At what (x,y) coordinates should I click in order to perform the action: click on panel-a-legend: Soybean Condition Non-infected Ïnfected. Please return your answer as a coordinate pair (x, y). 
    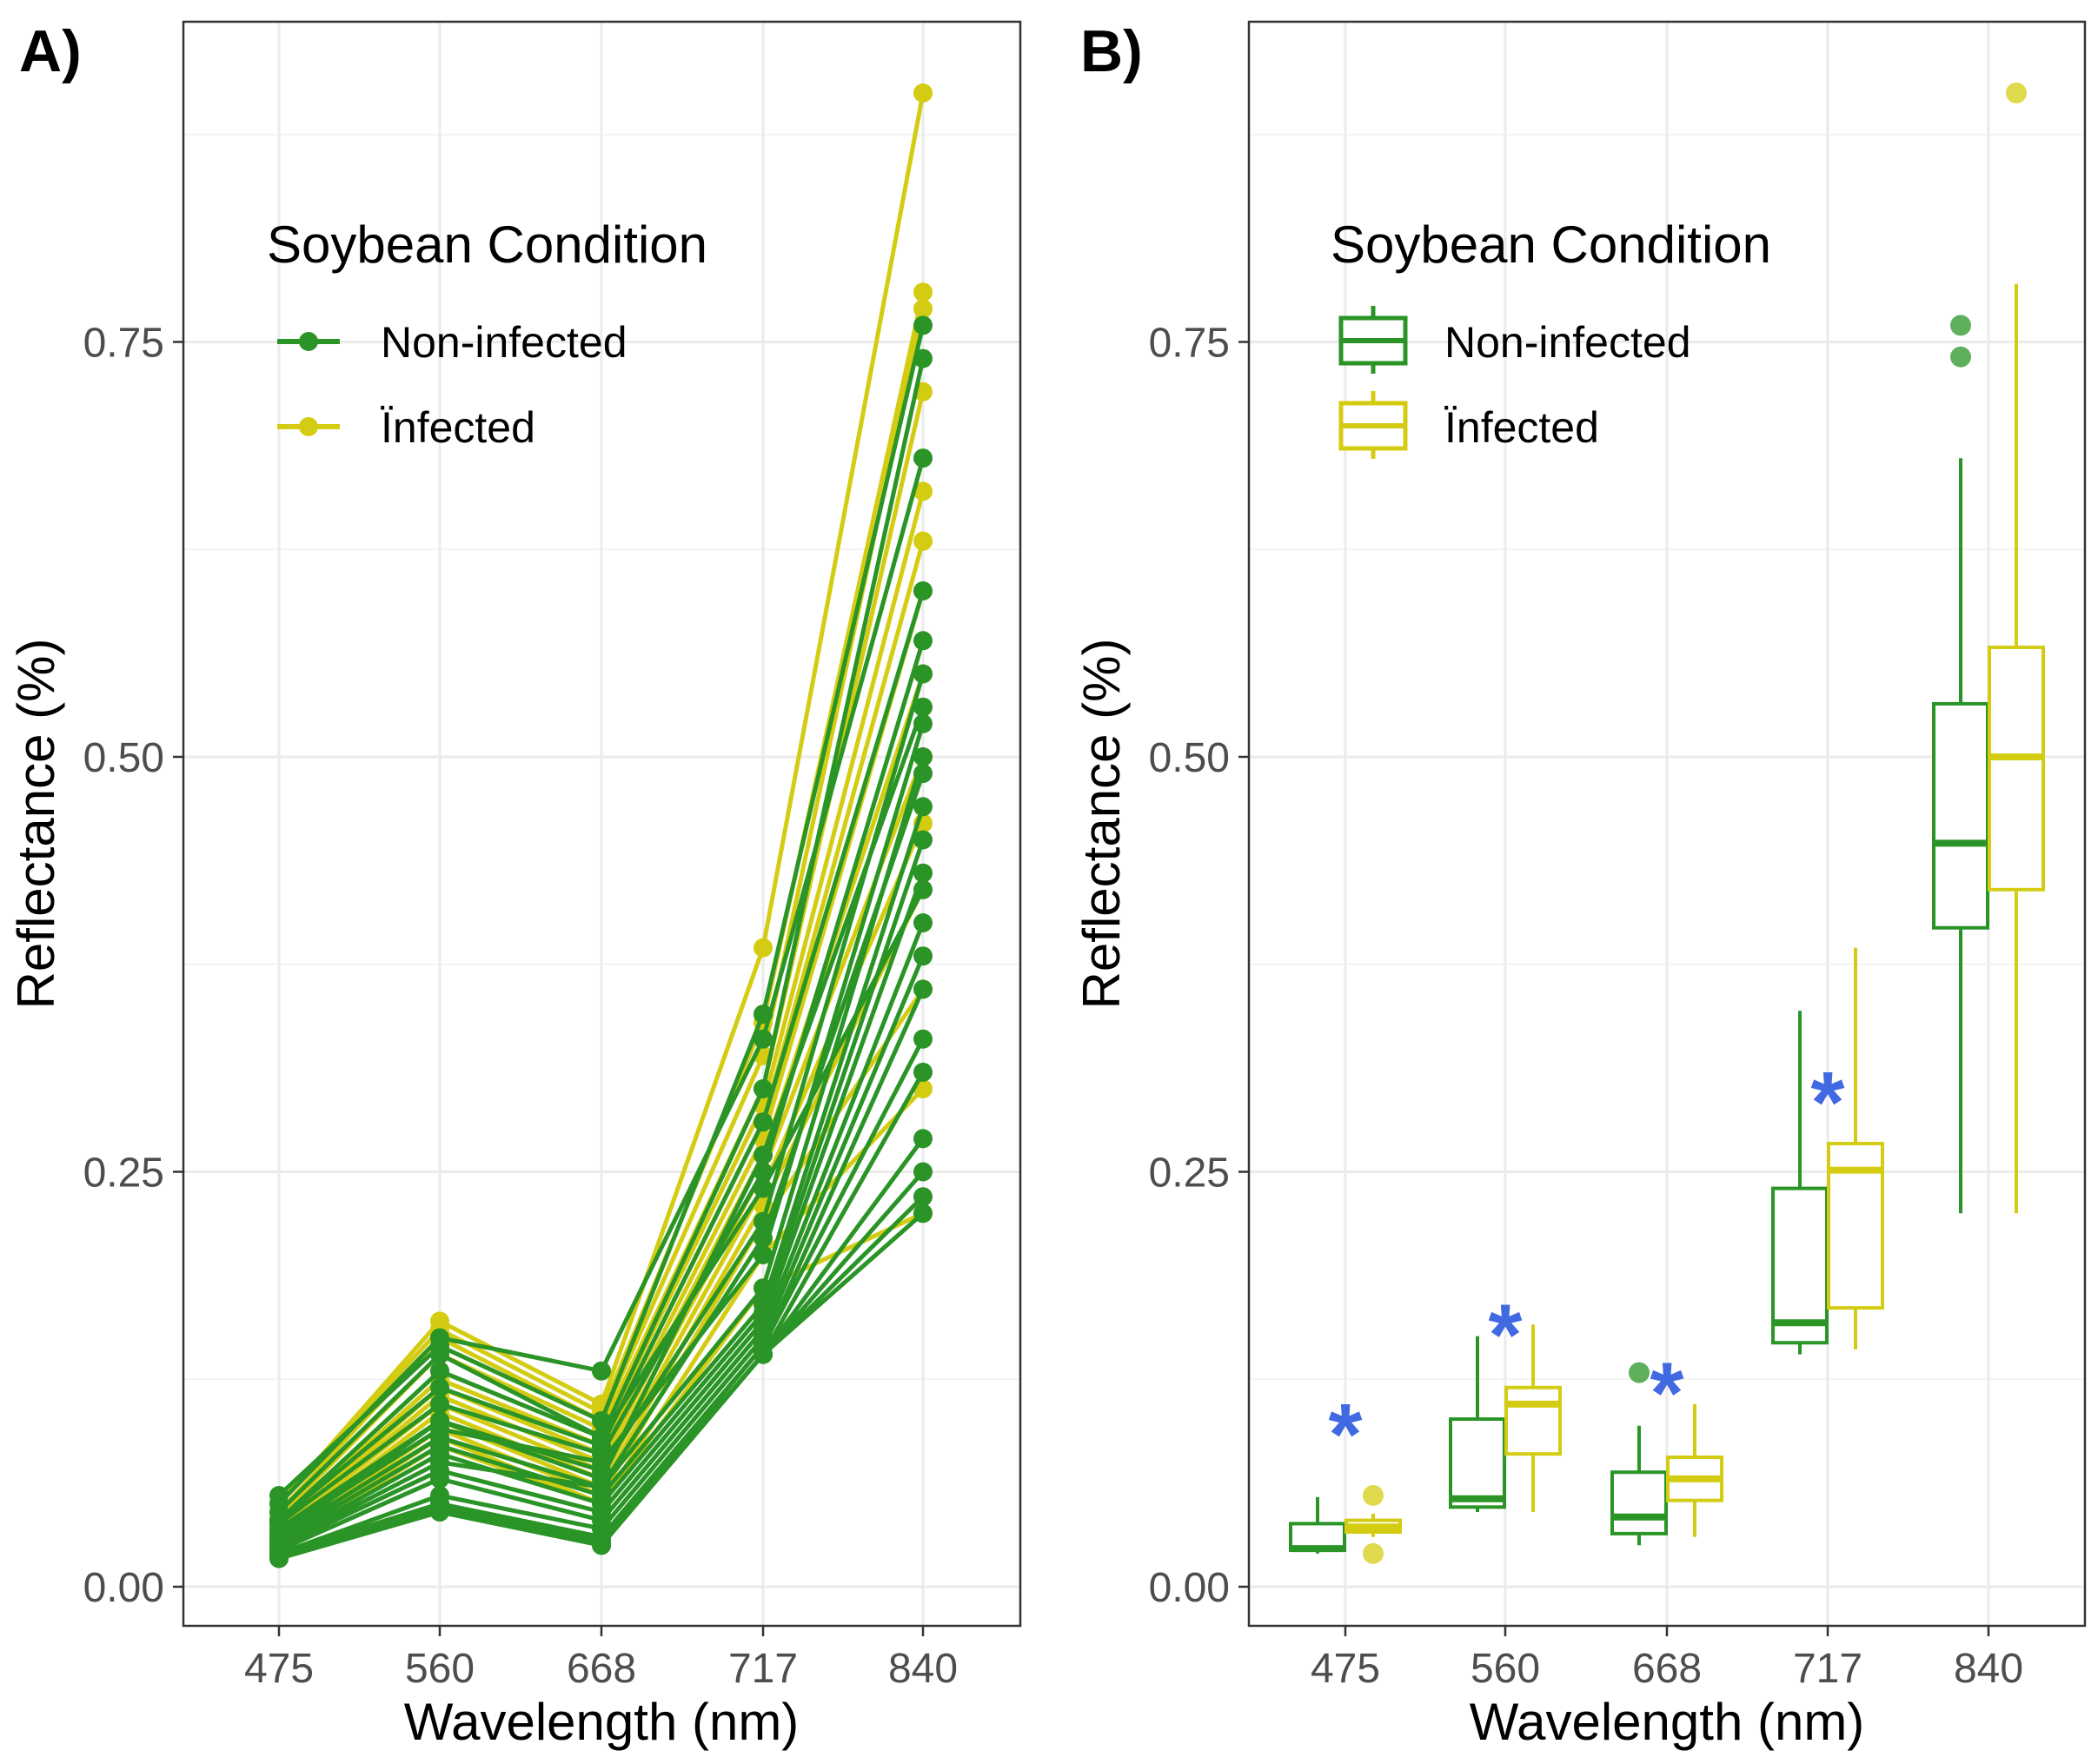
    Looking at the image, I should click on (487, 334).